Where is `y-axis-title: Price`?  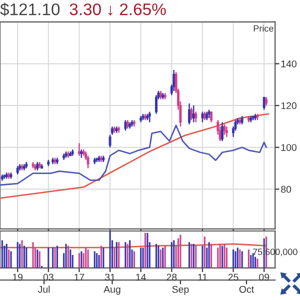
y-axis-title: Price is located at coordinates (264, 28).